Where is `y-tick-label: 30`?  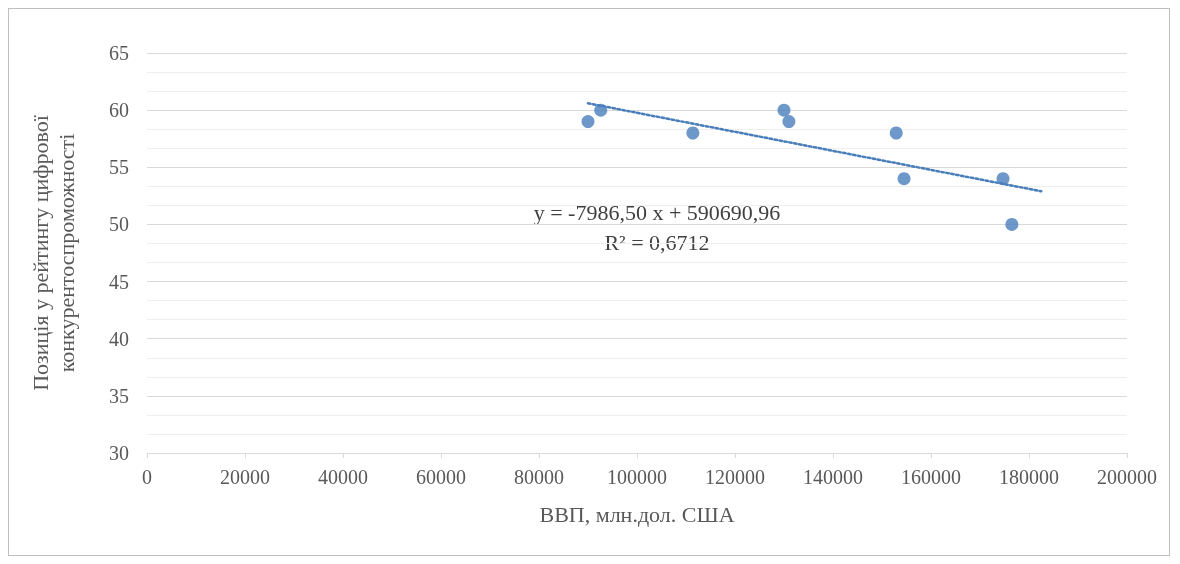
y-tick-label: 30 is located at coordinates (119, 453).